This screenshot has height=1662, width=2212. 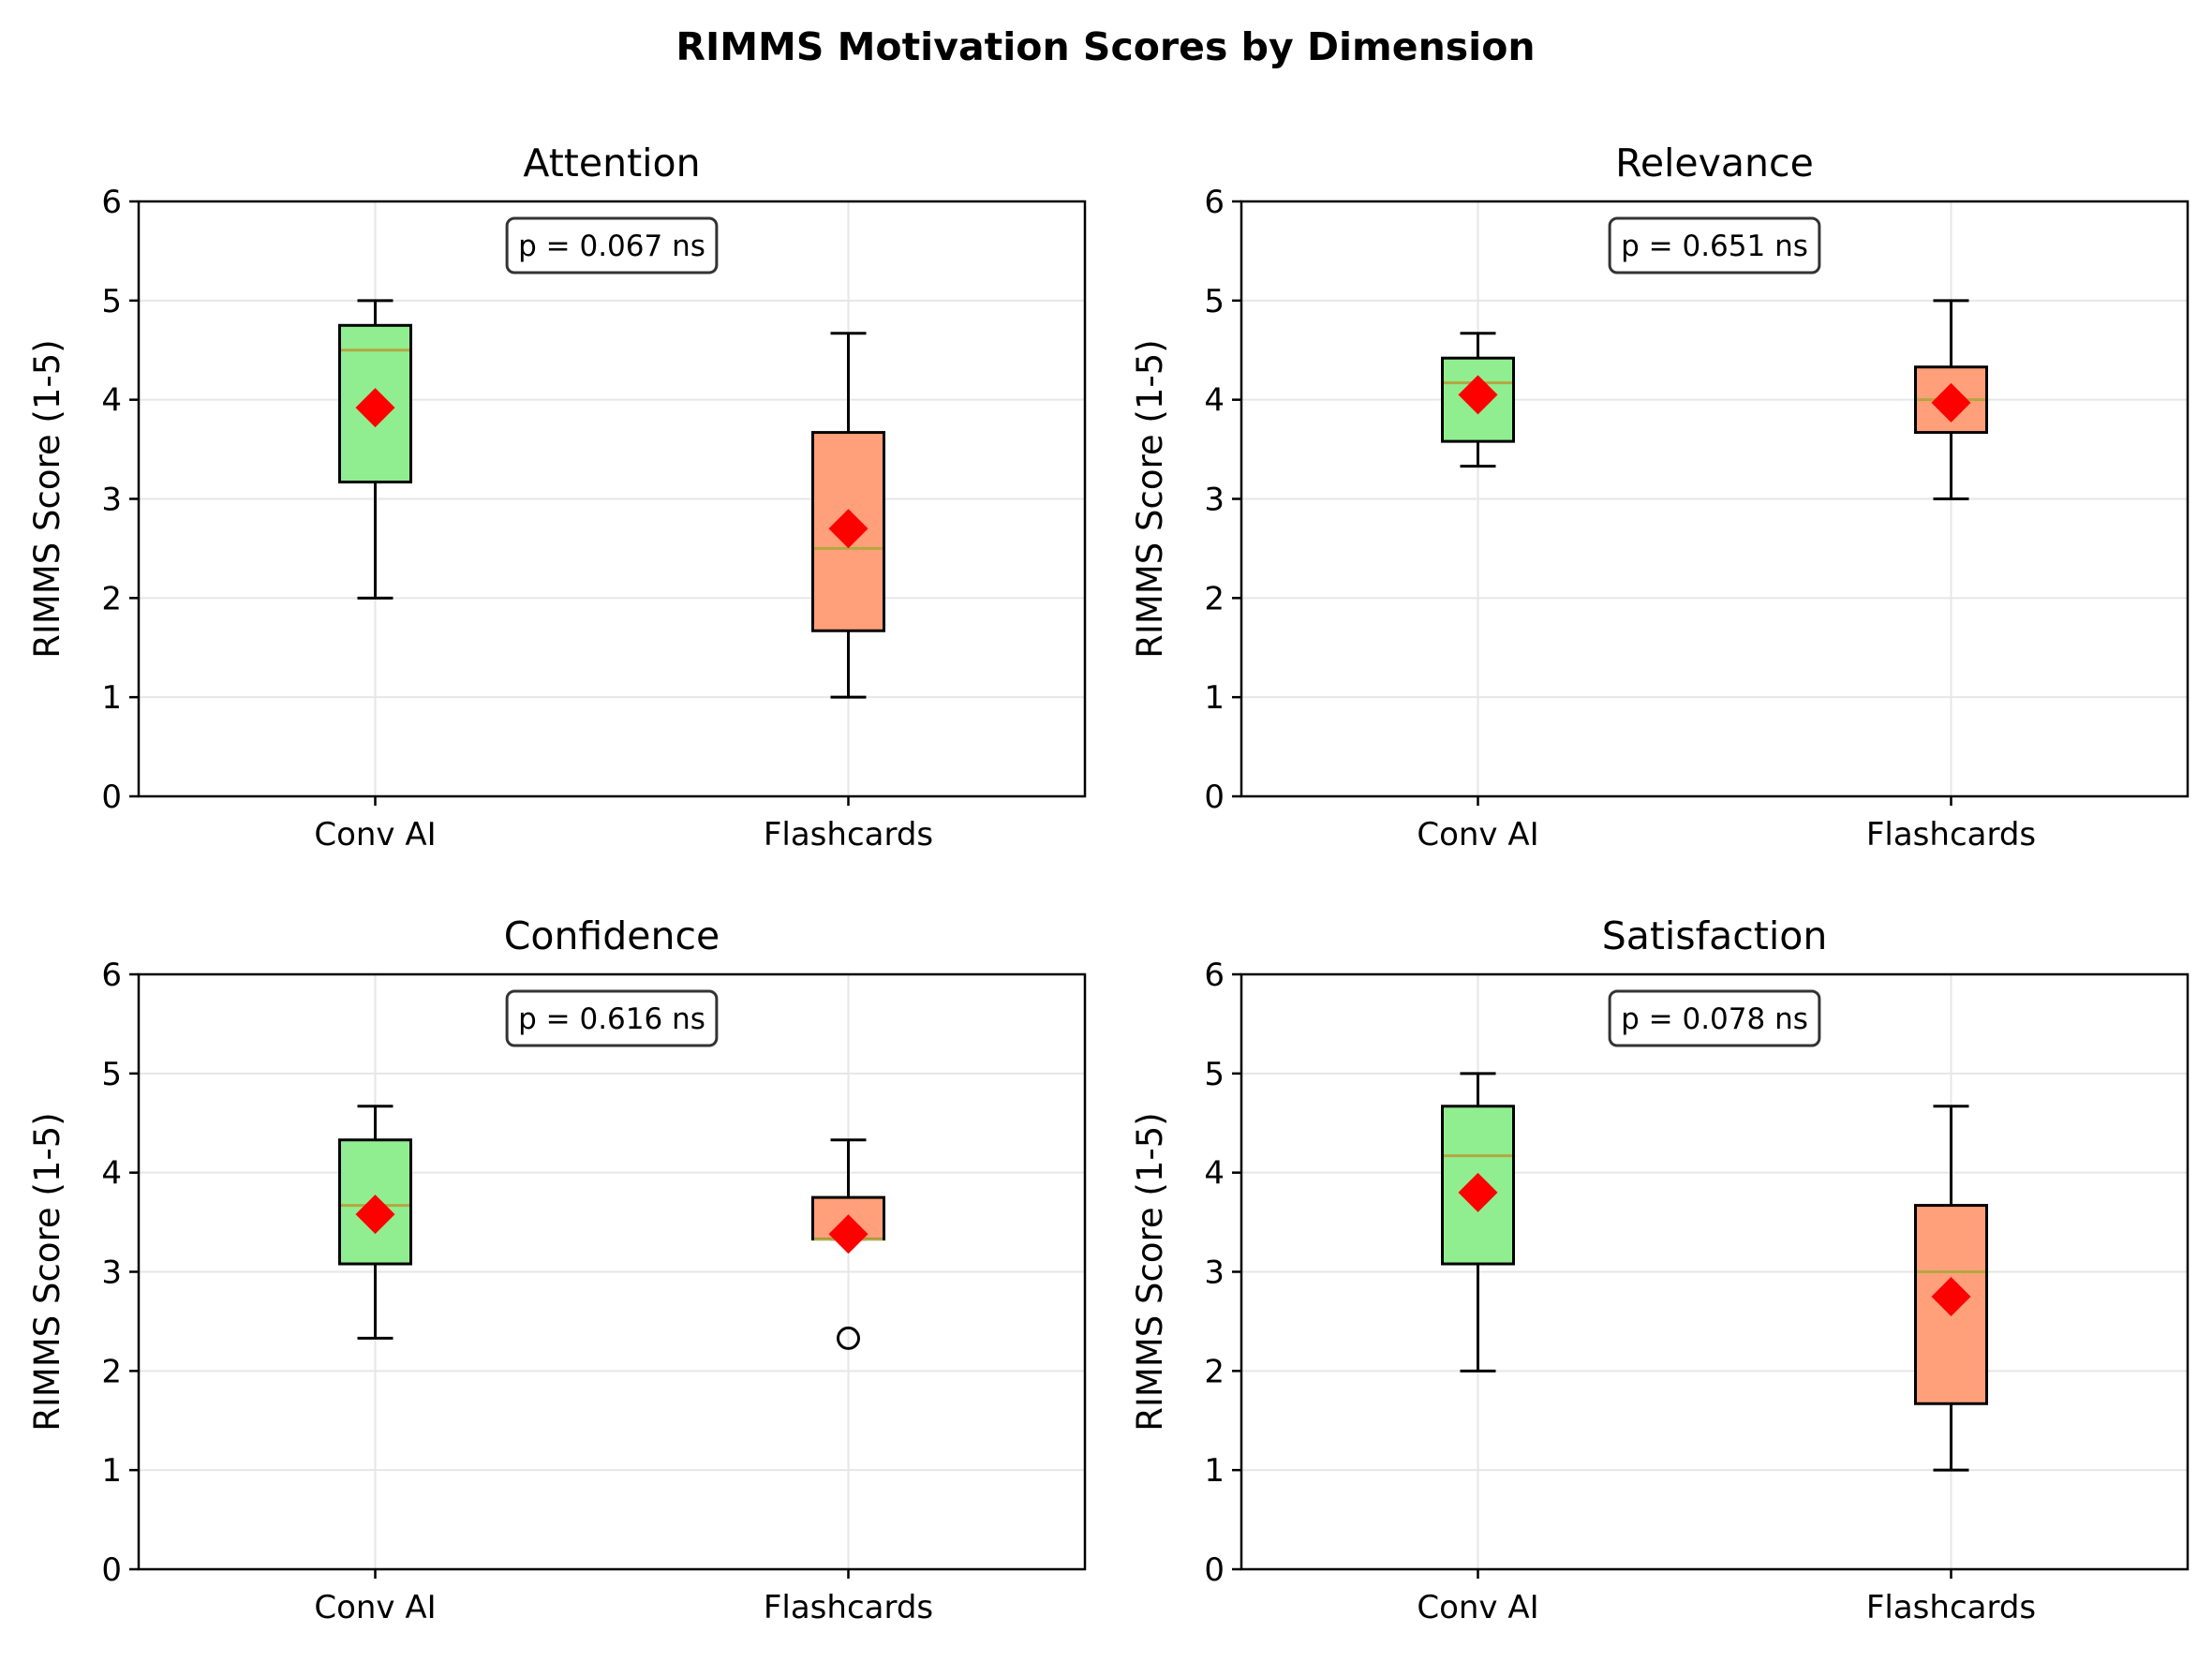 I want to click on p-value-annotation: p = 0.616 ns, so click(x=612, y=1018).